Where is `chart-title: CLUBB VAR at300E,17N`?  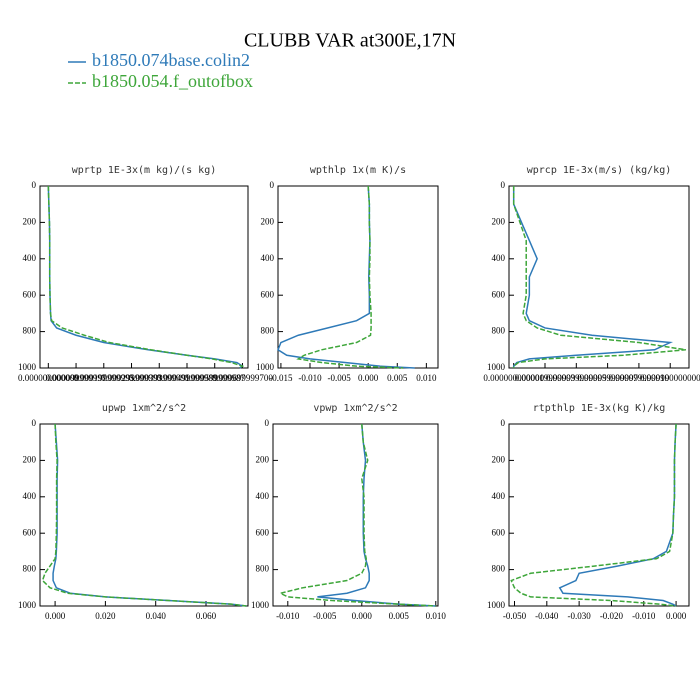 chart-title: CLUBB VAR at300E,17N is located at coordinates (350, 41).